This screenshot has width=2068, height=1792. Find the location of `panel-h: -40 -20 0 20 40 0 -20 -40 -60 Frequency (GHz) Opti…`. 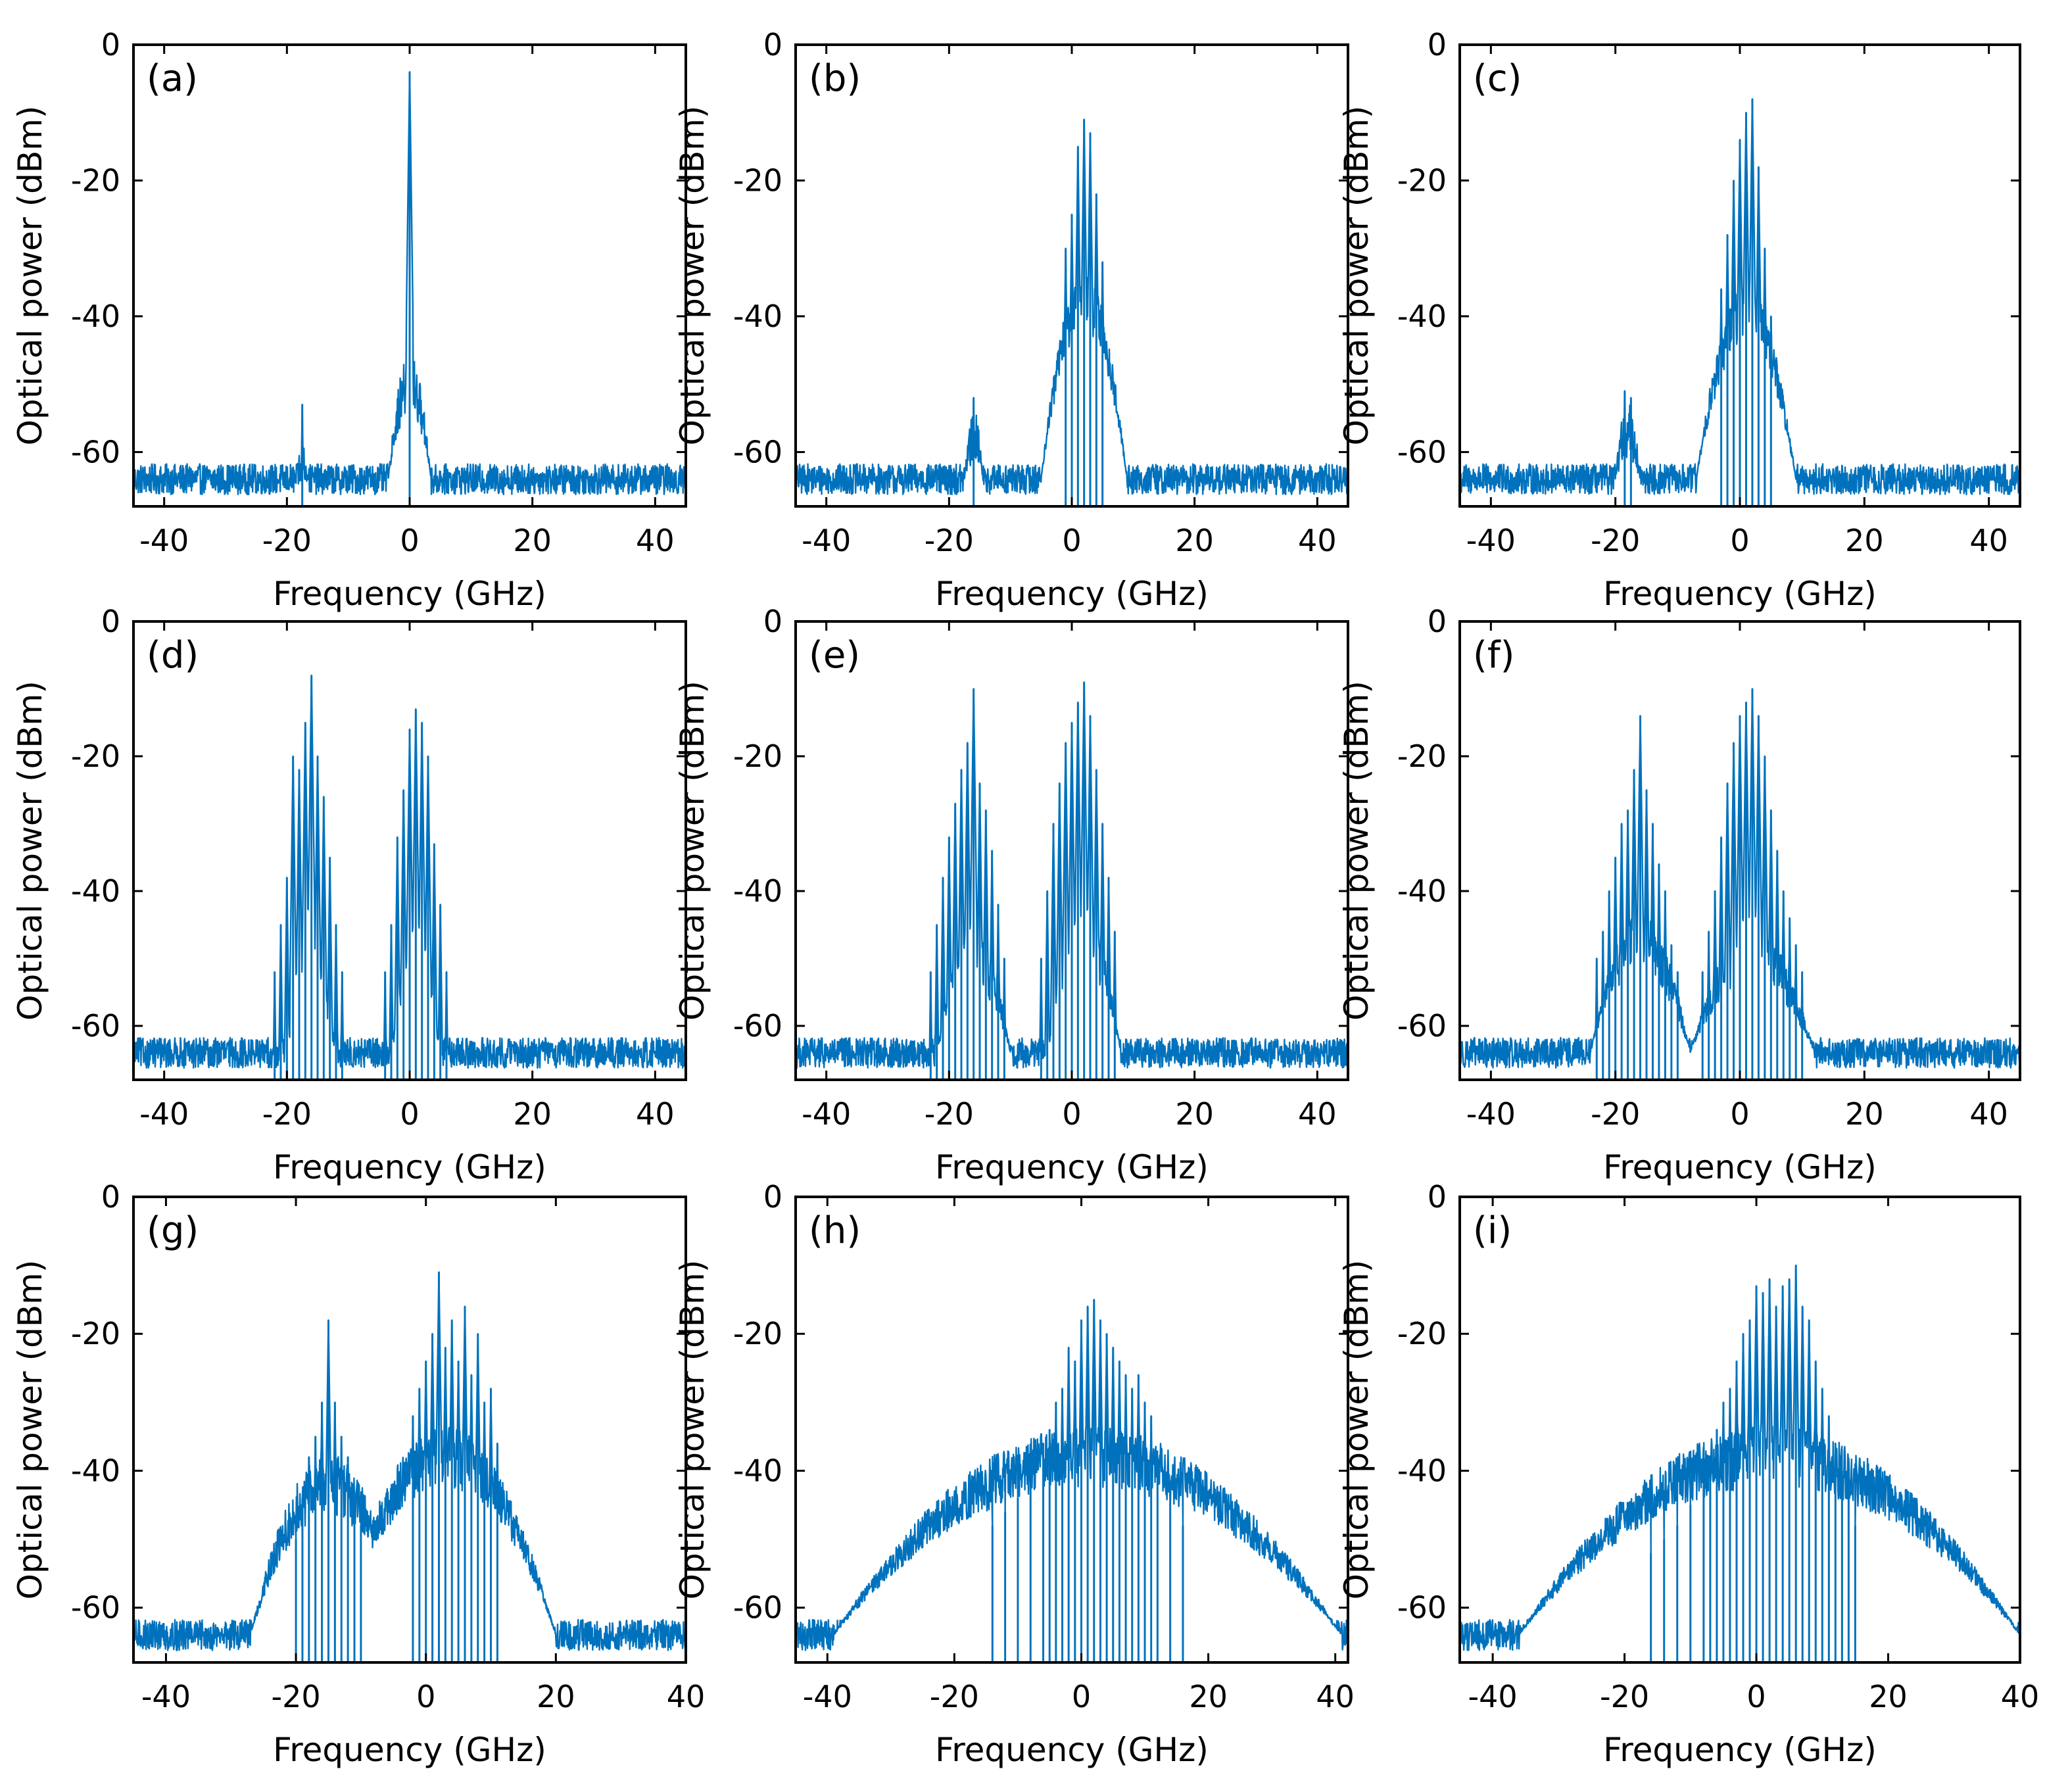

panel-h: -40 -20 0 20 40 0 -20 -40 -60 Frequency (GHz) Opti… is located at coordinates (1014, 1474).